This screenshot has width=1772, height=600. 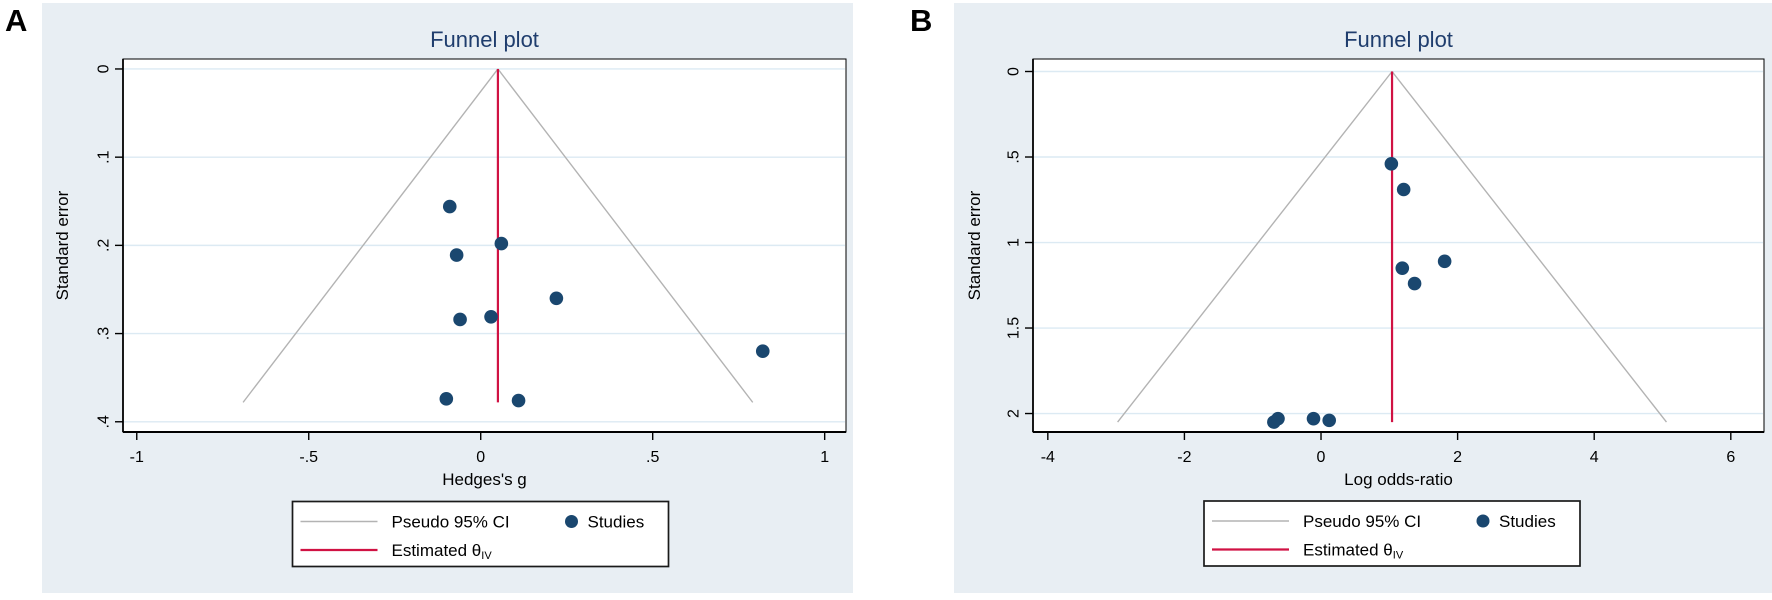 I want to click on y-tick-label: .3, so click(x=104, y=333).